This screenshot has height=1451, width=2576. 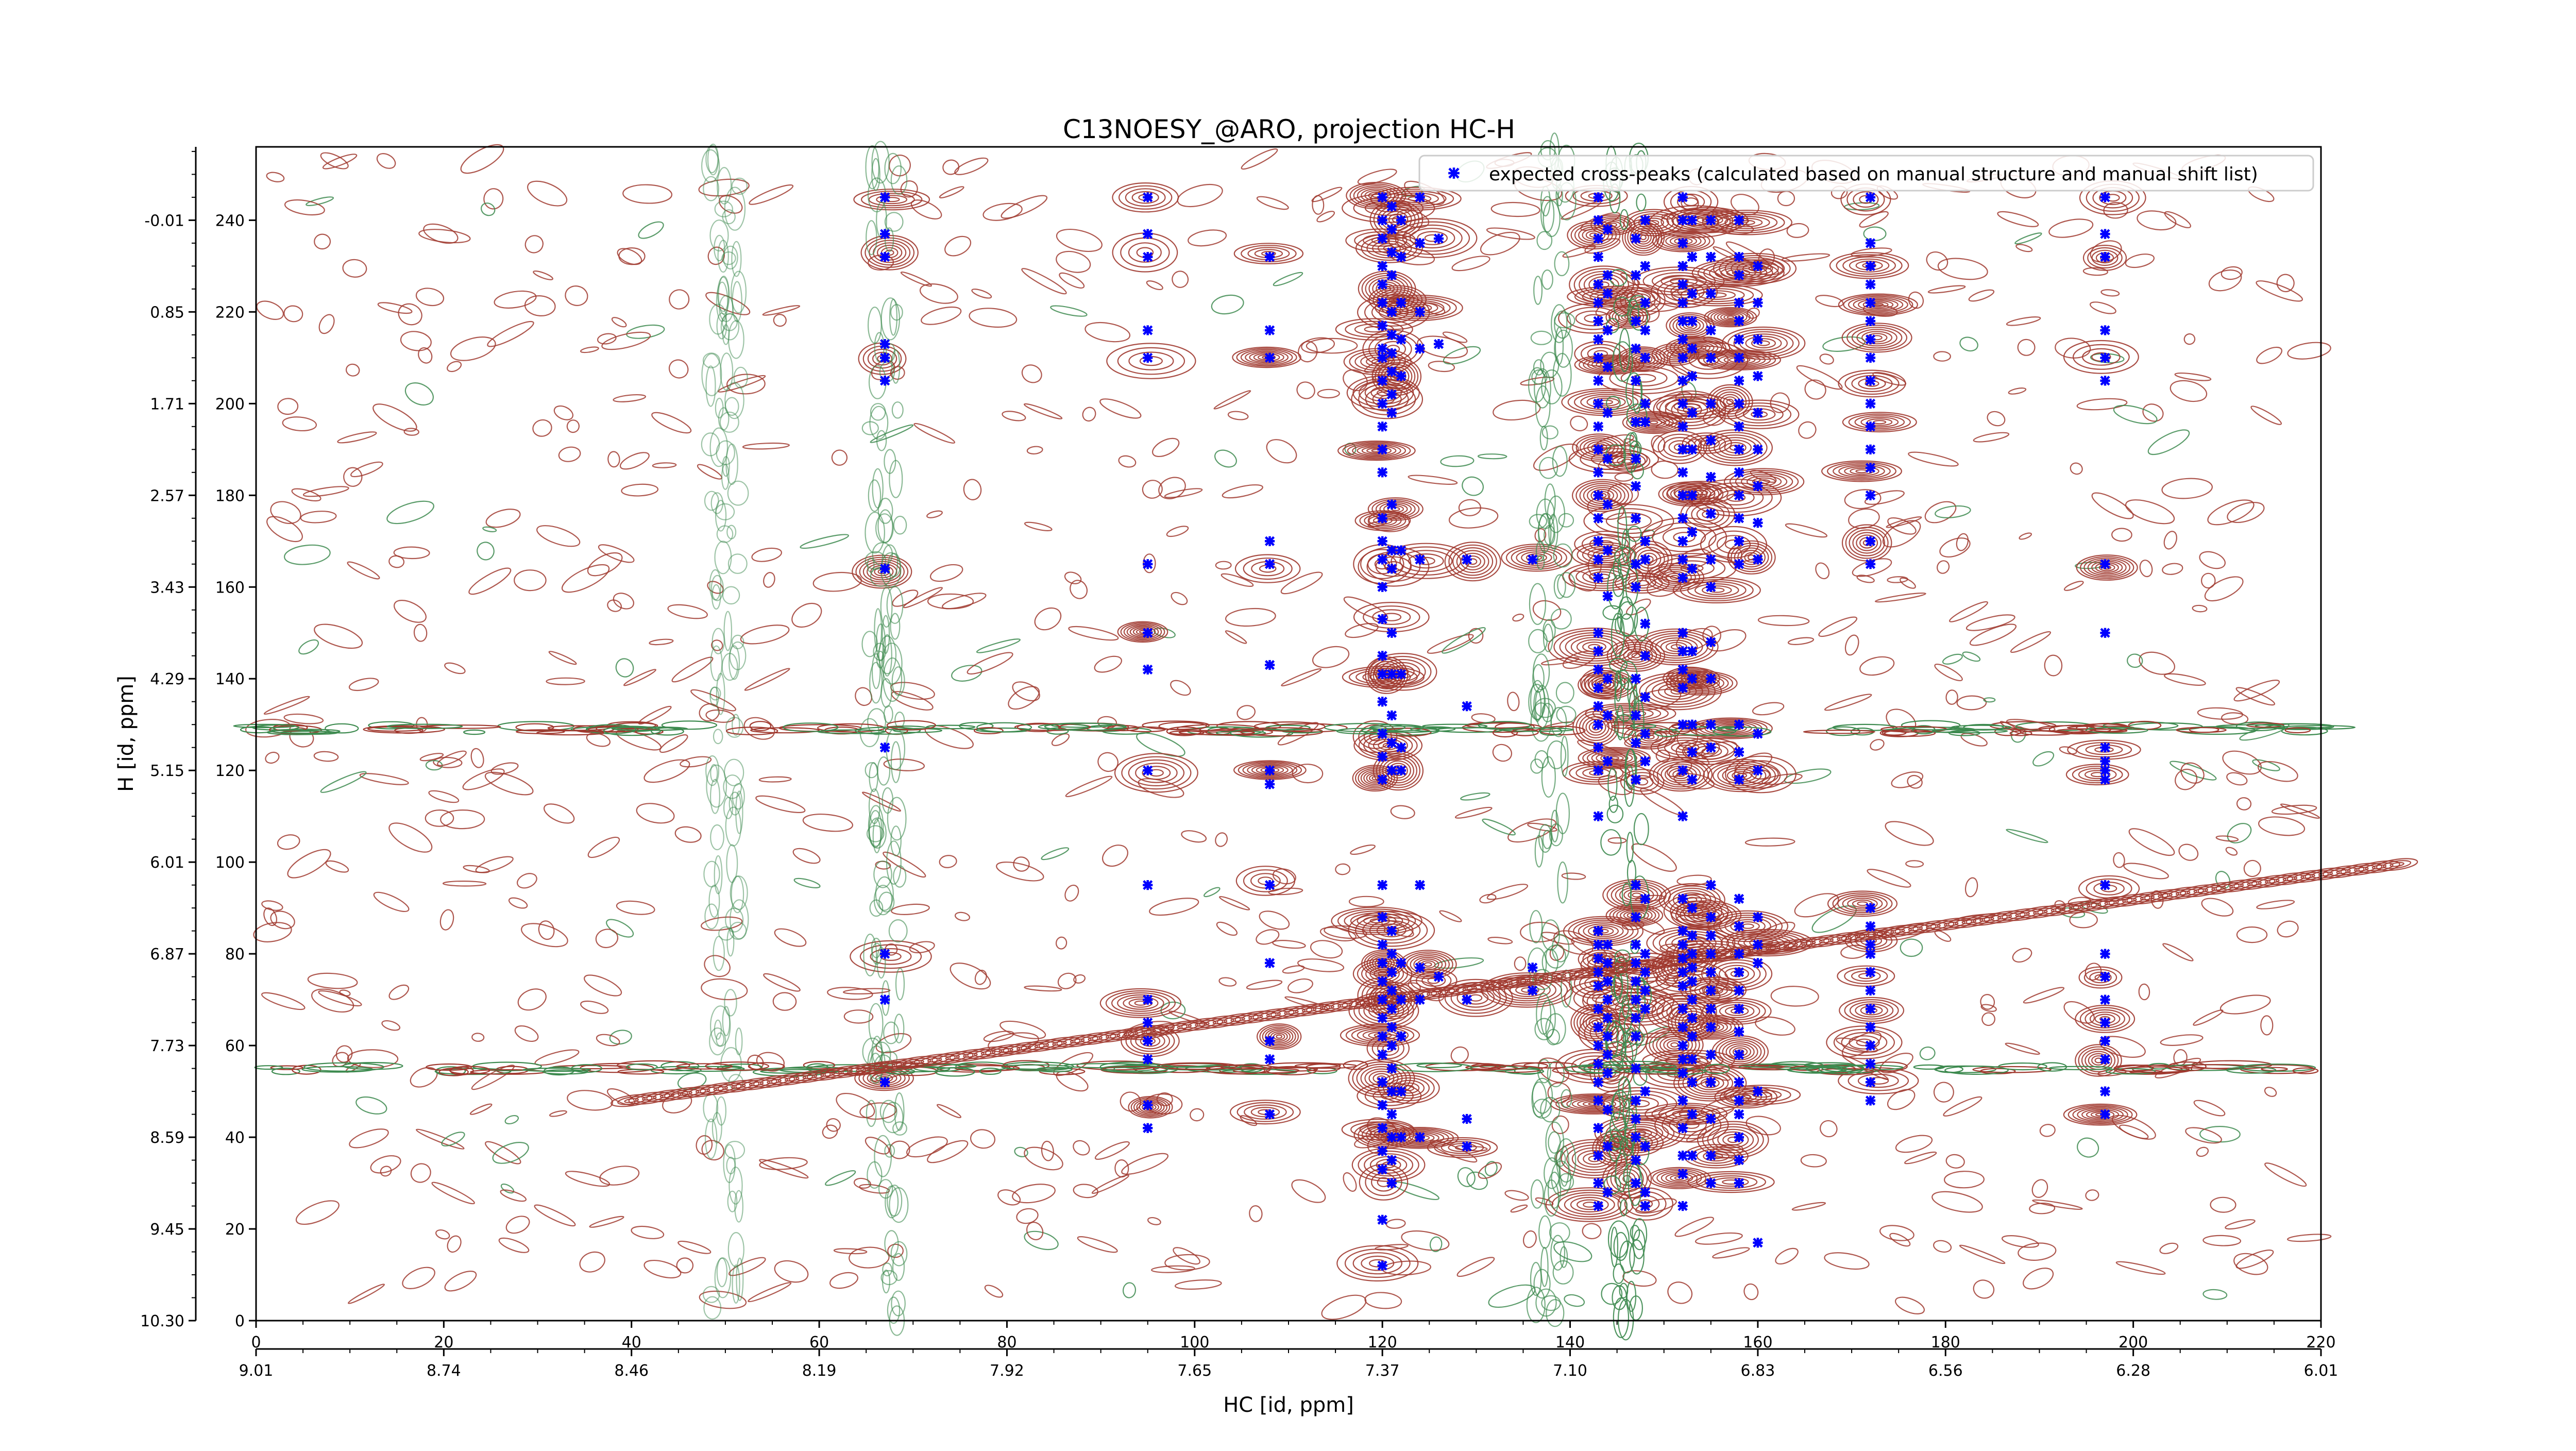 What do you see at coordinates (126, 734) in the screenshot?
I see `y-axis-label: H [id, ppm]` at bounding box center [126, 734].